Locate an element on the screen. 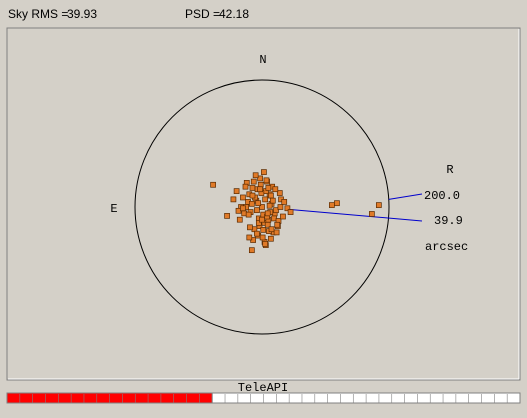  sky-rms-label: Sky RMS = is located at coordinates (38, 14).